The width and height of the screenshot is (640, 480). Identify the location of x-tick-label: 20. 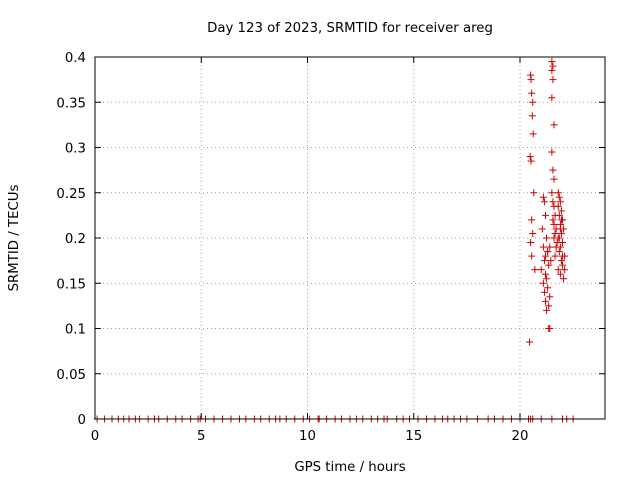
(520, 436).